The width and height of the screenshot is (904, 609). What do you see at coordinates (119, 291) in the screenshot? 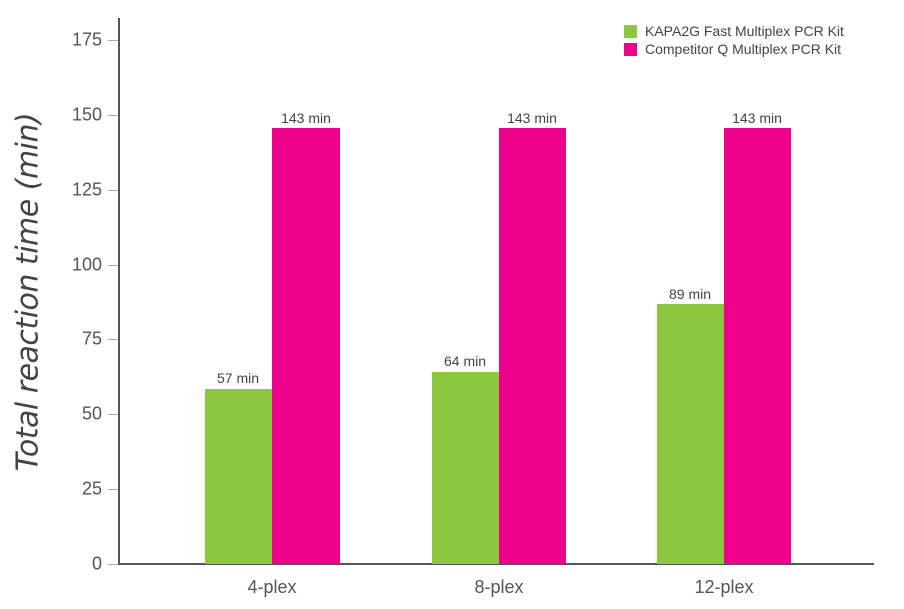
I see `y-axis-line` at bounding box center [119, 291].